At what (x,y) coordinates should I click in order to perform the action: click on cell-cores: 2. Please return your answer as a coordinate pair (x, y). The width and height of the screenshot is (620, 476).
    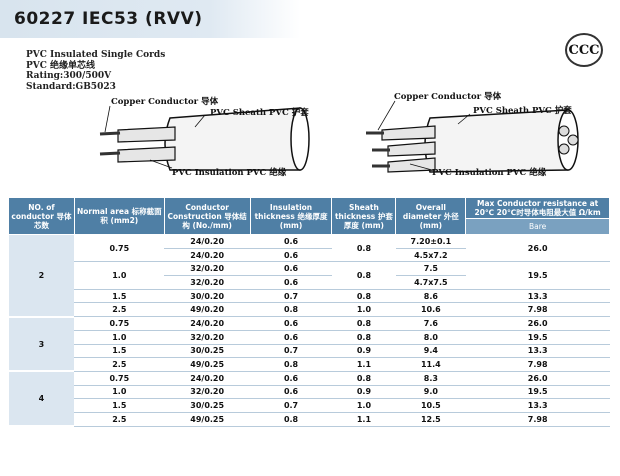
    Looking at the image, I should click on (41, 276).